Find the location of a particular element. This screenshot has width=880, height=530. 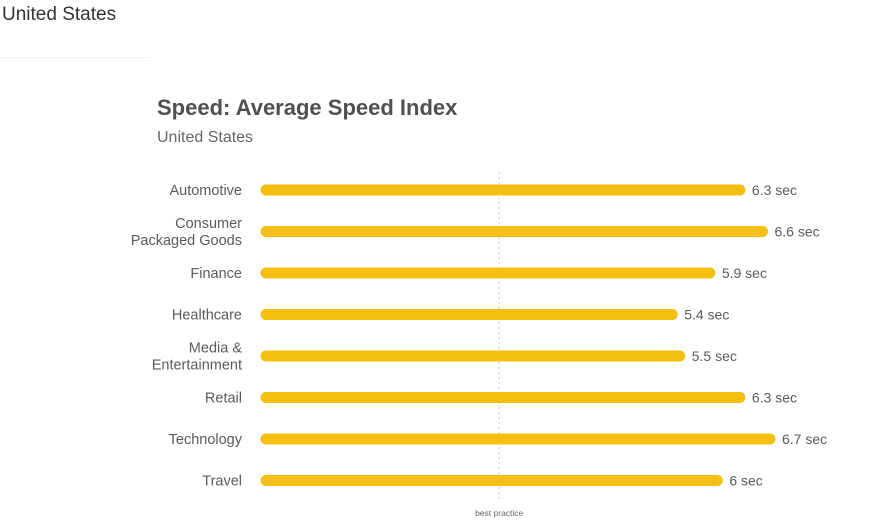

value-label: 6.7 sec is located at coordinates (804, 439).